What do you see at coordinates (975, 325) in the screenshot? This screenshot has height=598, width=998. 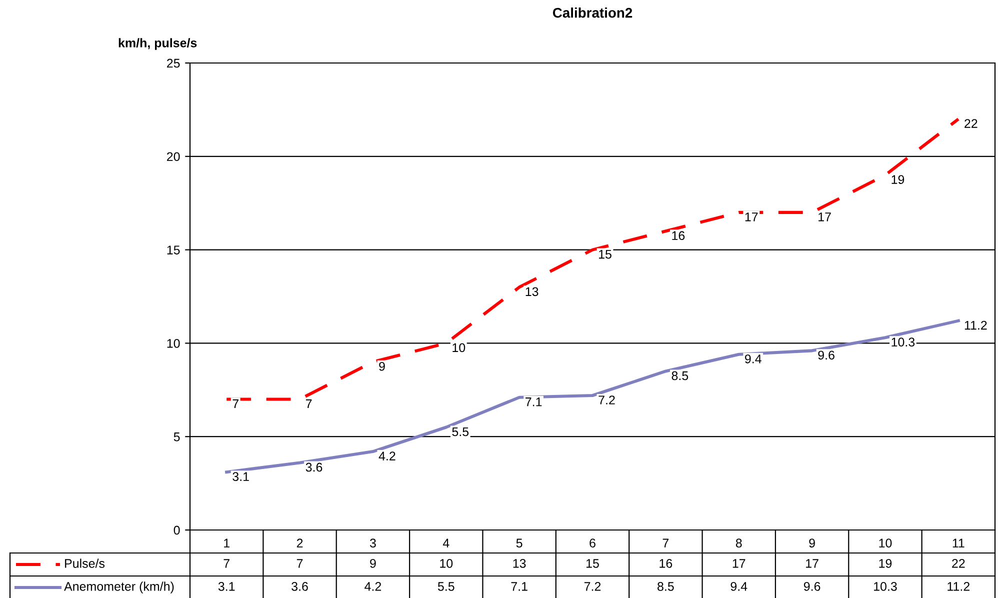 I see `annotation: 11.2` at bounding box center [975, 325].